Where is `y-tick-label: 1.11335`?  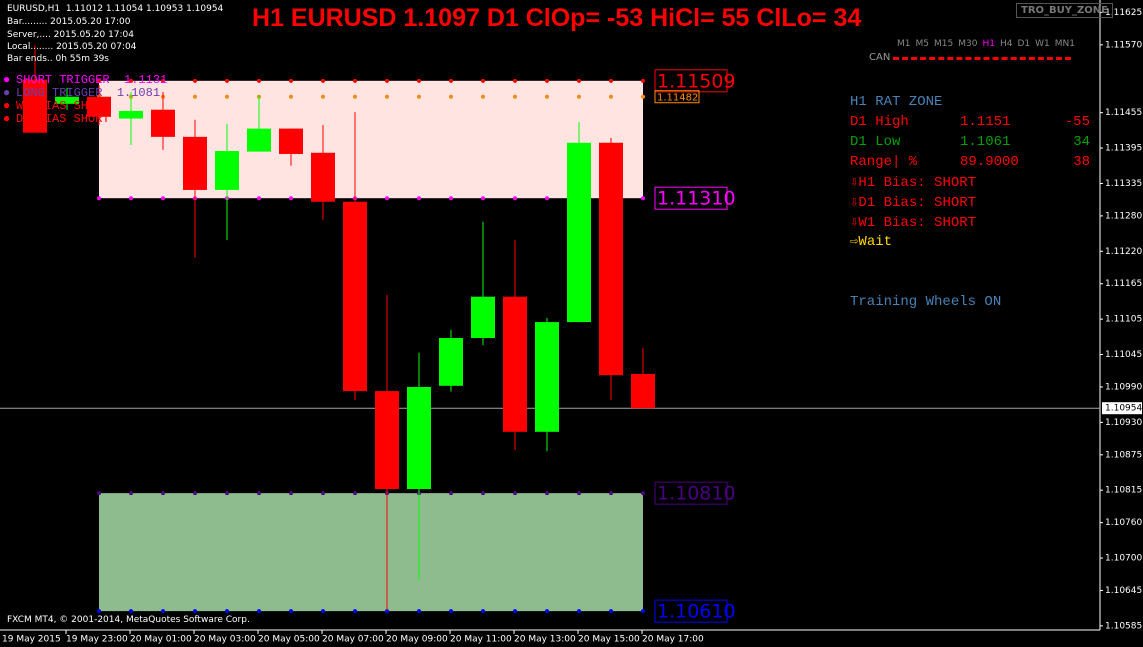
y-tick-label: 1.11335 is located at coordinates (1123, 184).